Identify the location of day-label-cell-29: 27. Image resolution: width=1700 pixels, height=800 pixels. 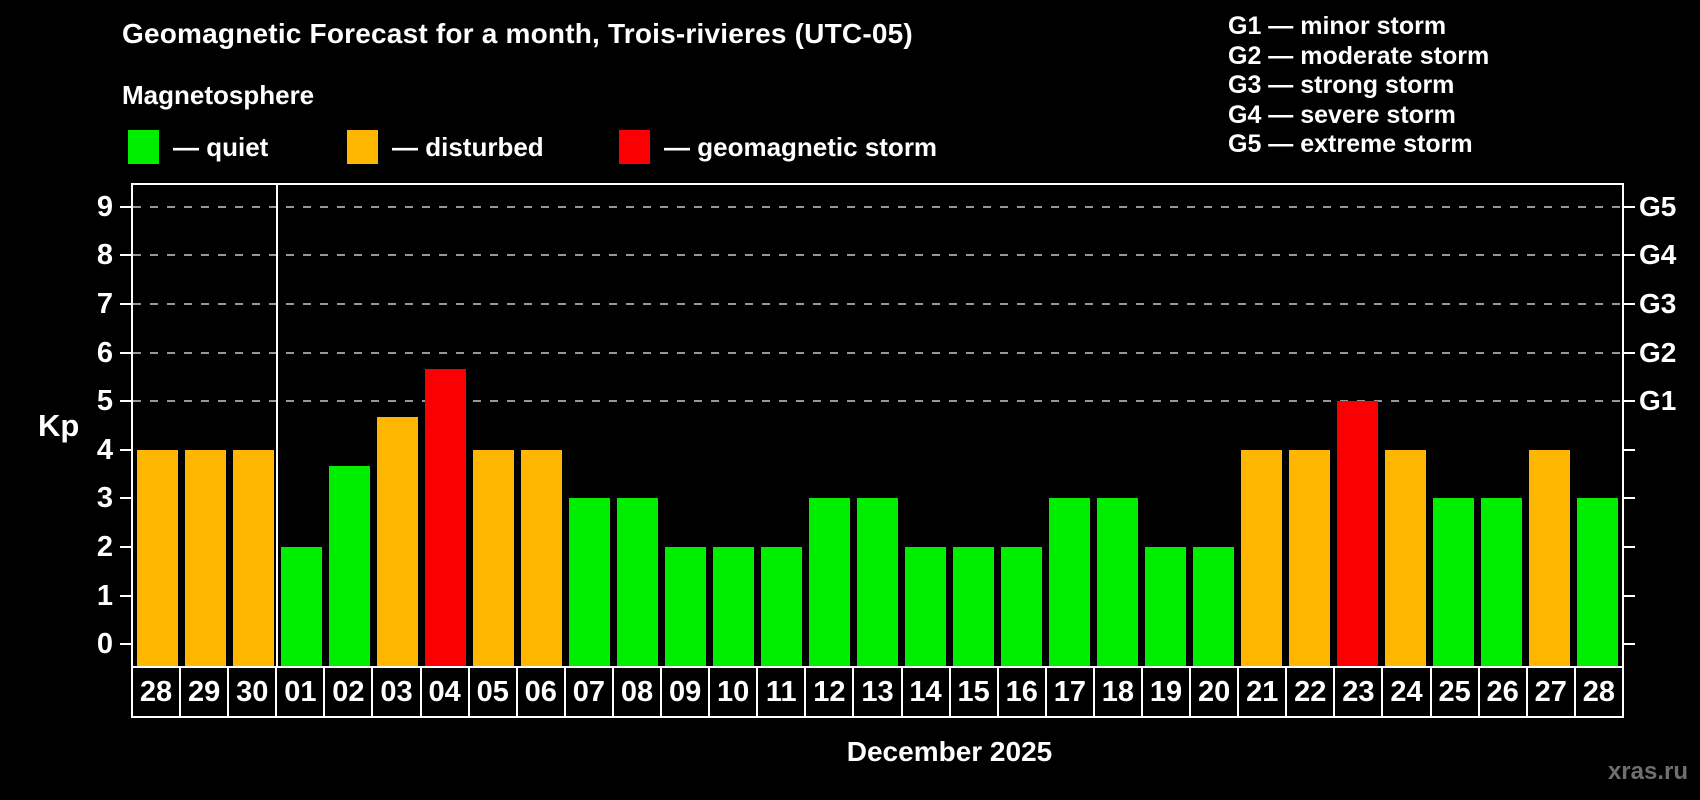
(1552, 692).